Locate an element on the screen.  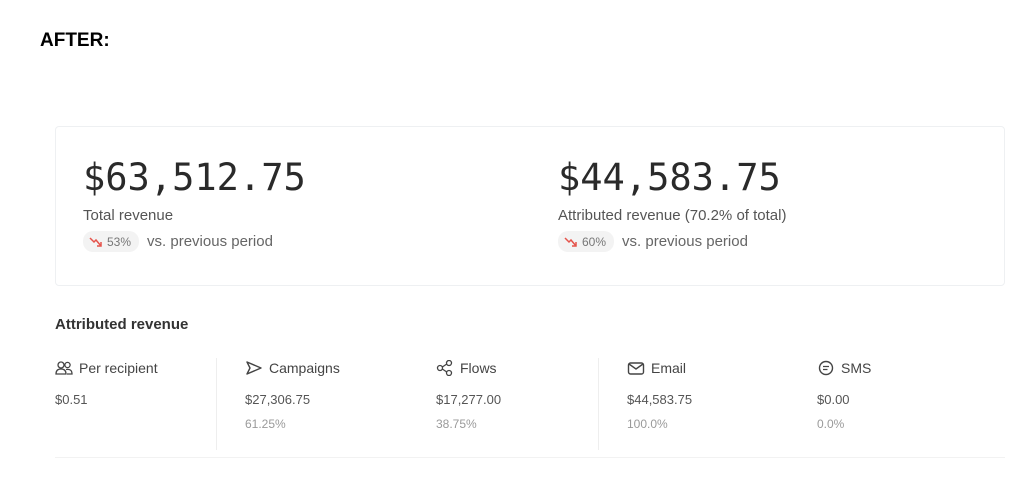
send-icon is located at coordinates (254, 368).